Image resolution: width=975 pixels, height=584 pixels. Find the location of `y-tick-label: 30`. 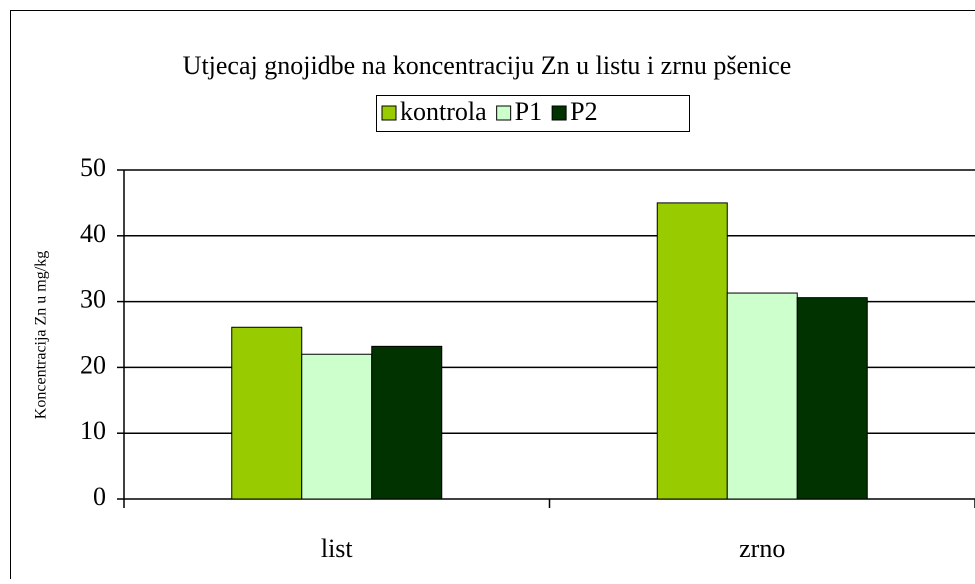

y-tick-label: 30 is located at coordinates (93, 299).